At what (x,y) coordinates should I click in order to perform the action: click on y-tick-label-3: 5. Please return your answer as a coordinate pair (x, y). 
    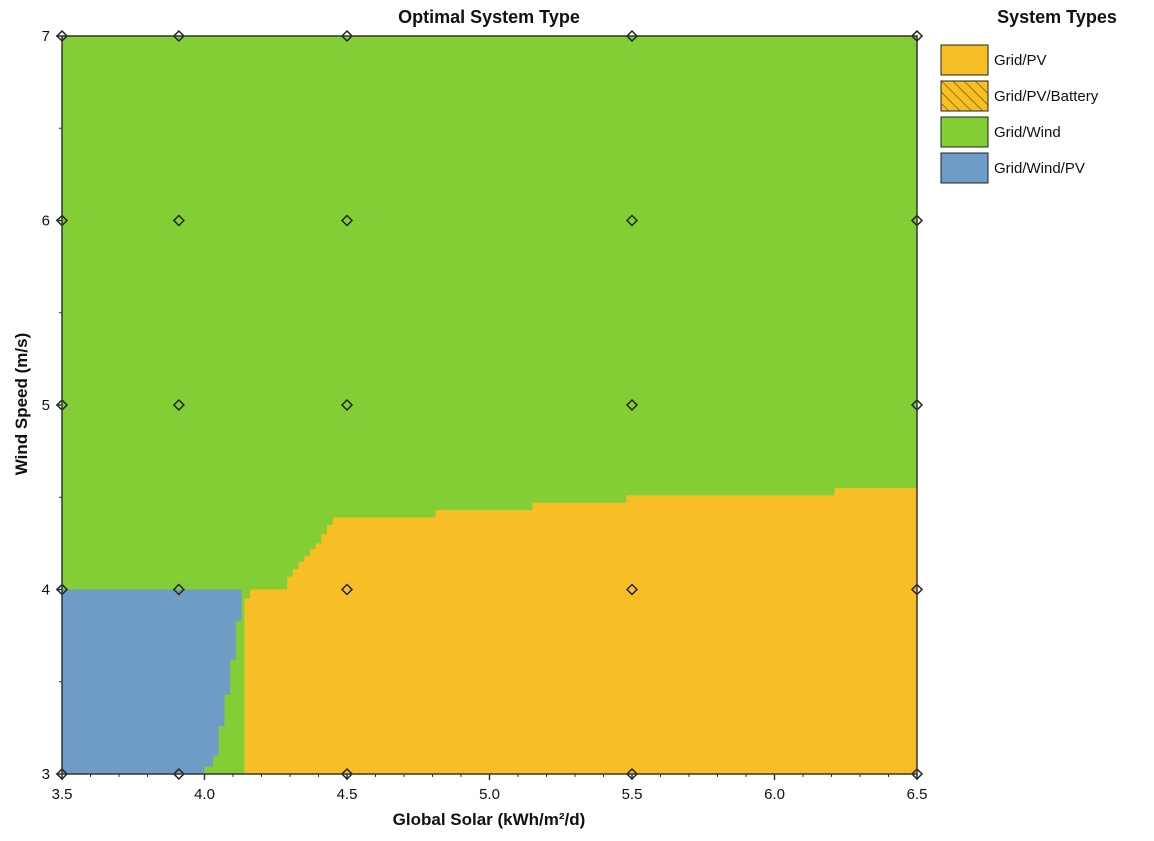
    Looking at the image, I should click on (46, 405).